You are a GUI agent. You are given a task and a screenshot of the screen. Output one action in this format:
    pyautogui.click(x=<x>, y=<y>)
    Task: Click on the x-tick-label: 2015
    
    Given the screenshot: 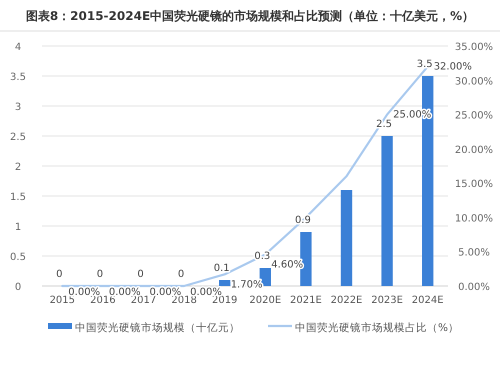 What is the action you would take?
    pyautogui.click(x=63, y=300)
    